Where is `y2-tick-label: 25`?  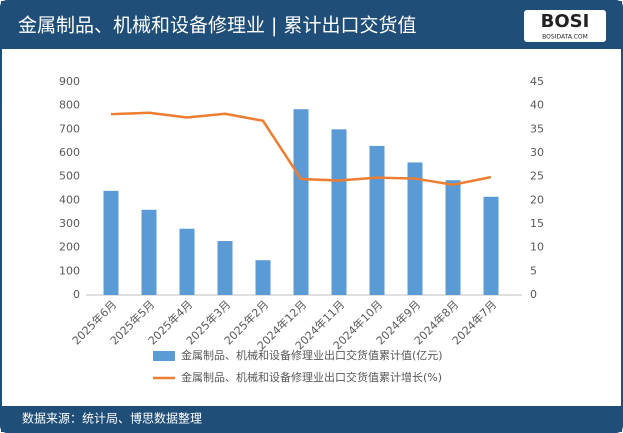 y2-tick-label: 25 is located at coordinates (537, 176).